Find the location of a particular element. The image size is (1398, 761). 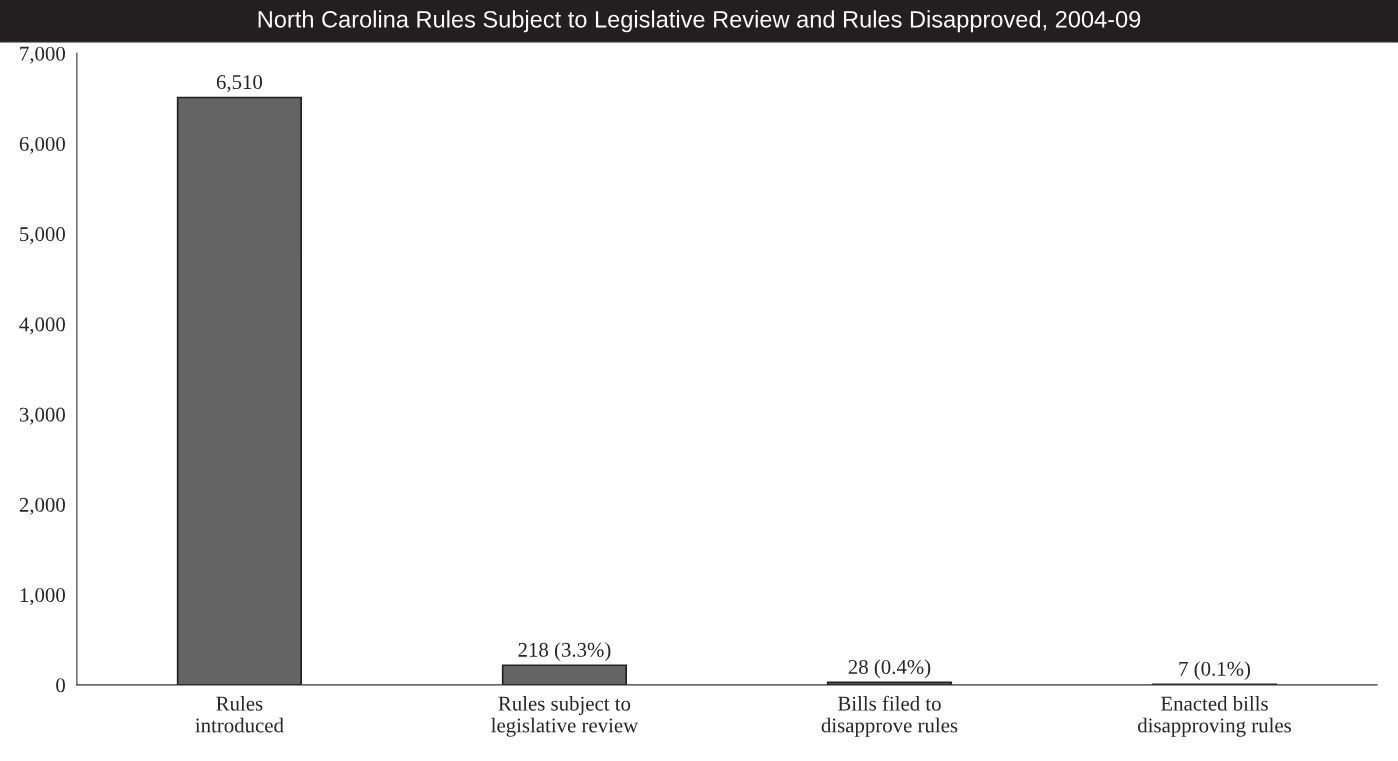

data-label: 218 (3.3%) is located at coordinates (564, 652).